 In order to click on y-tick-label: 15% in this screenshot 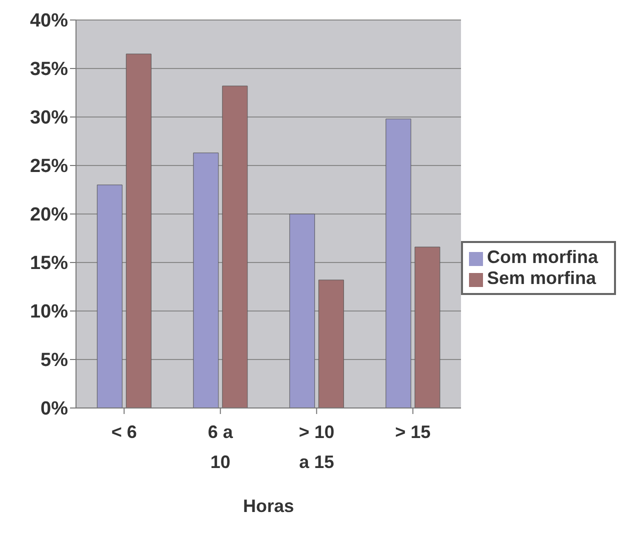, I will do `click(49, 263)`.